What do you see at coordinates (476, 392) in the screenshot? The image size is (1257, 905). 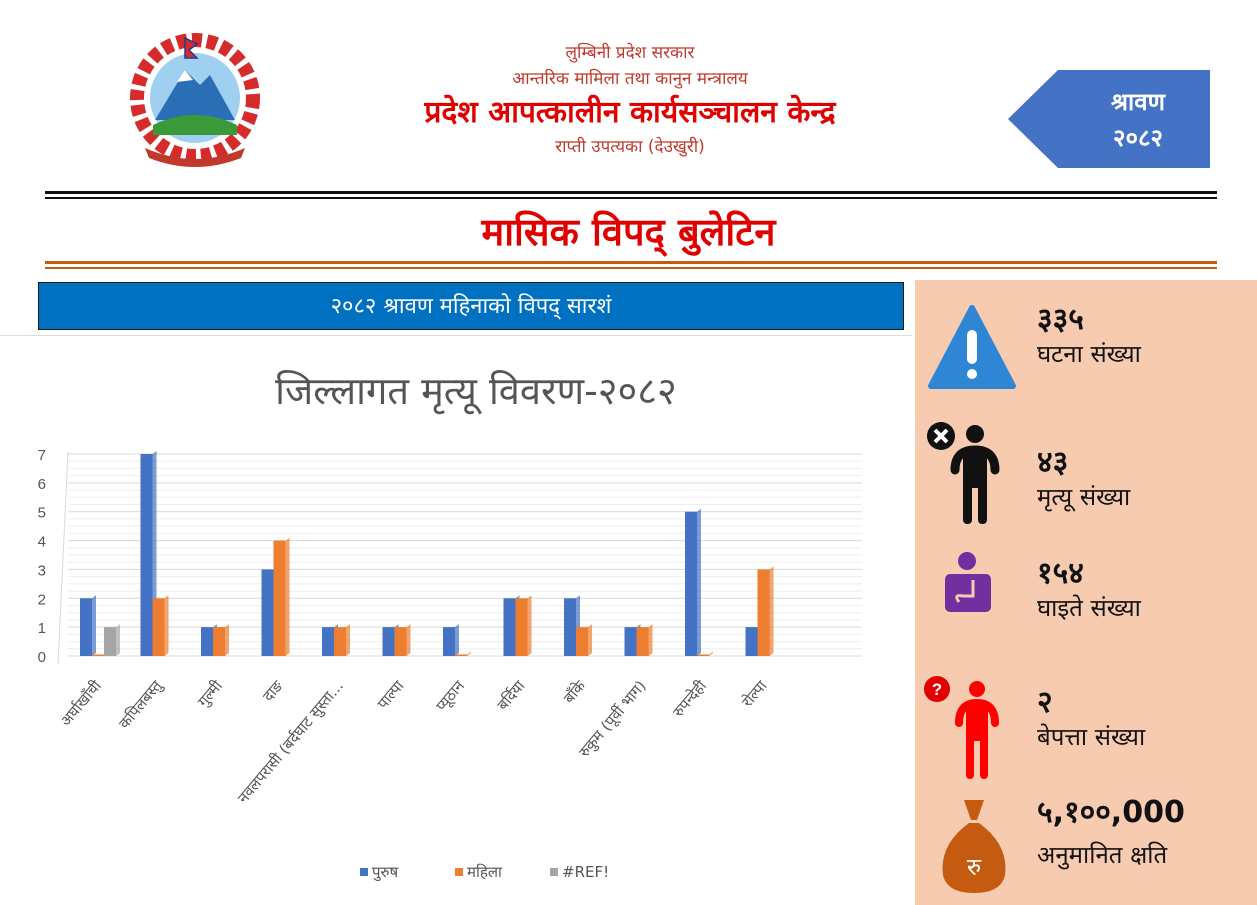 I see `chart-title: जिल्लागत मृत्यू विवरण-२०८२` at bounding box center [476, 392].